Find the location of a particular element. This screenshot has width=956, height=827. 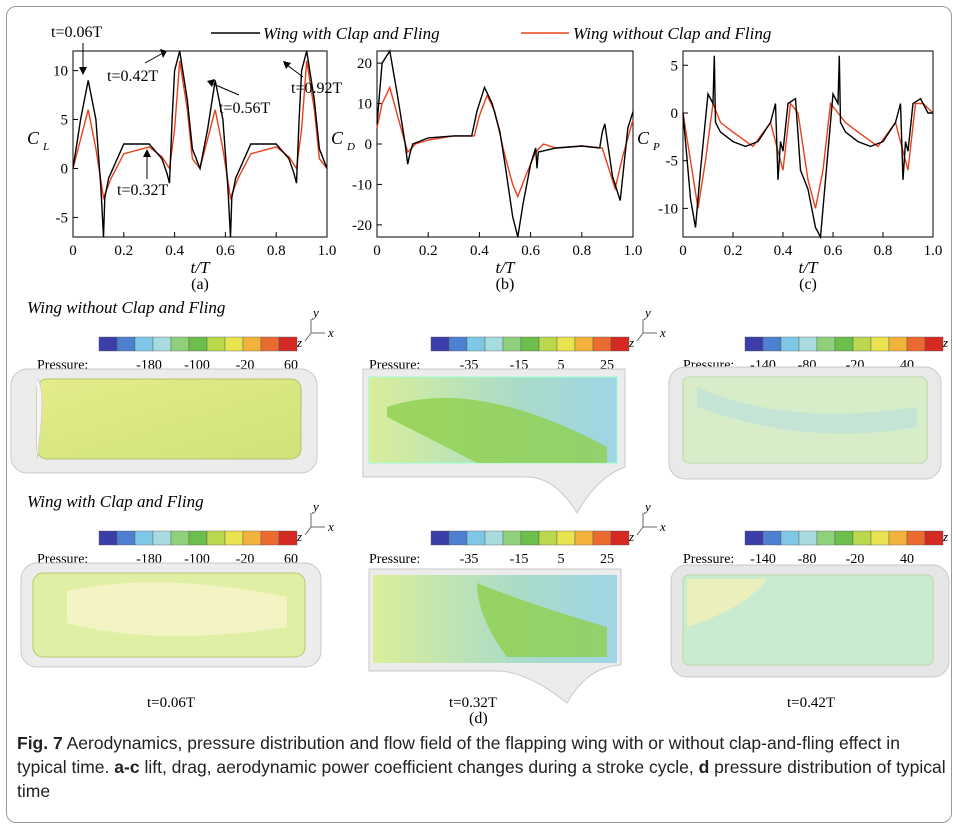

wing-render-row2-t006 is located at coordinates (171, 615).